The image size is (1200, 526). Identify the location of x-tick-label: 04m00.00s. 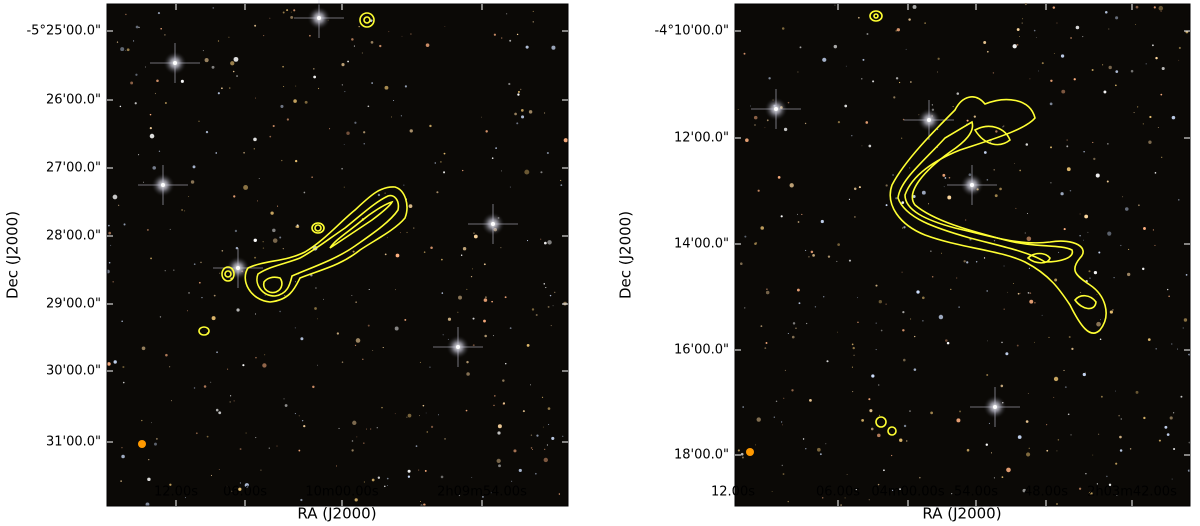
(907, 492).